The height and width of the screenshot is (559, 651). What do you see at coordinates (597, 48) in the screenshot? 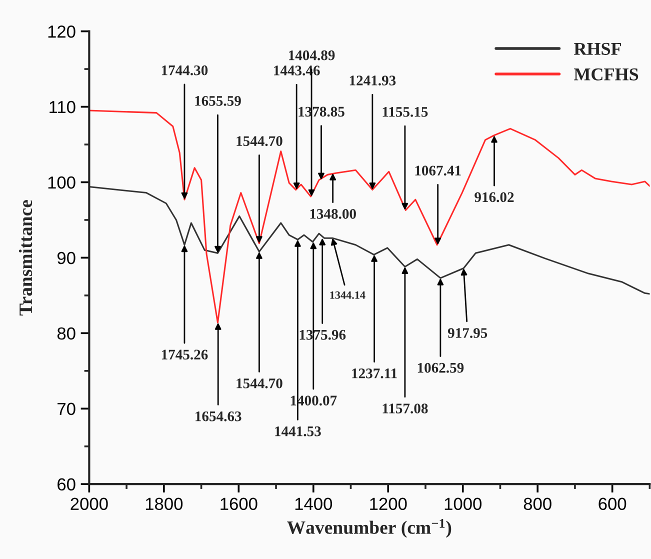
I see `legend-label: RHSF` at bounding box center [597, 48].